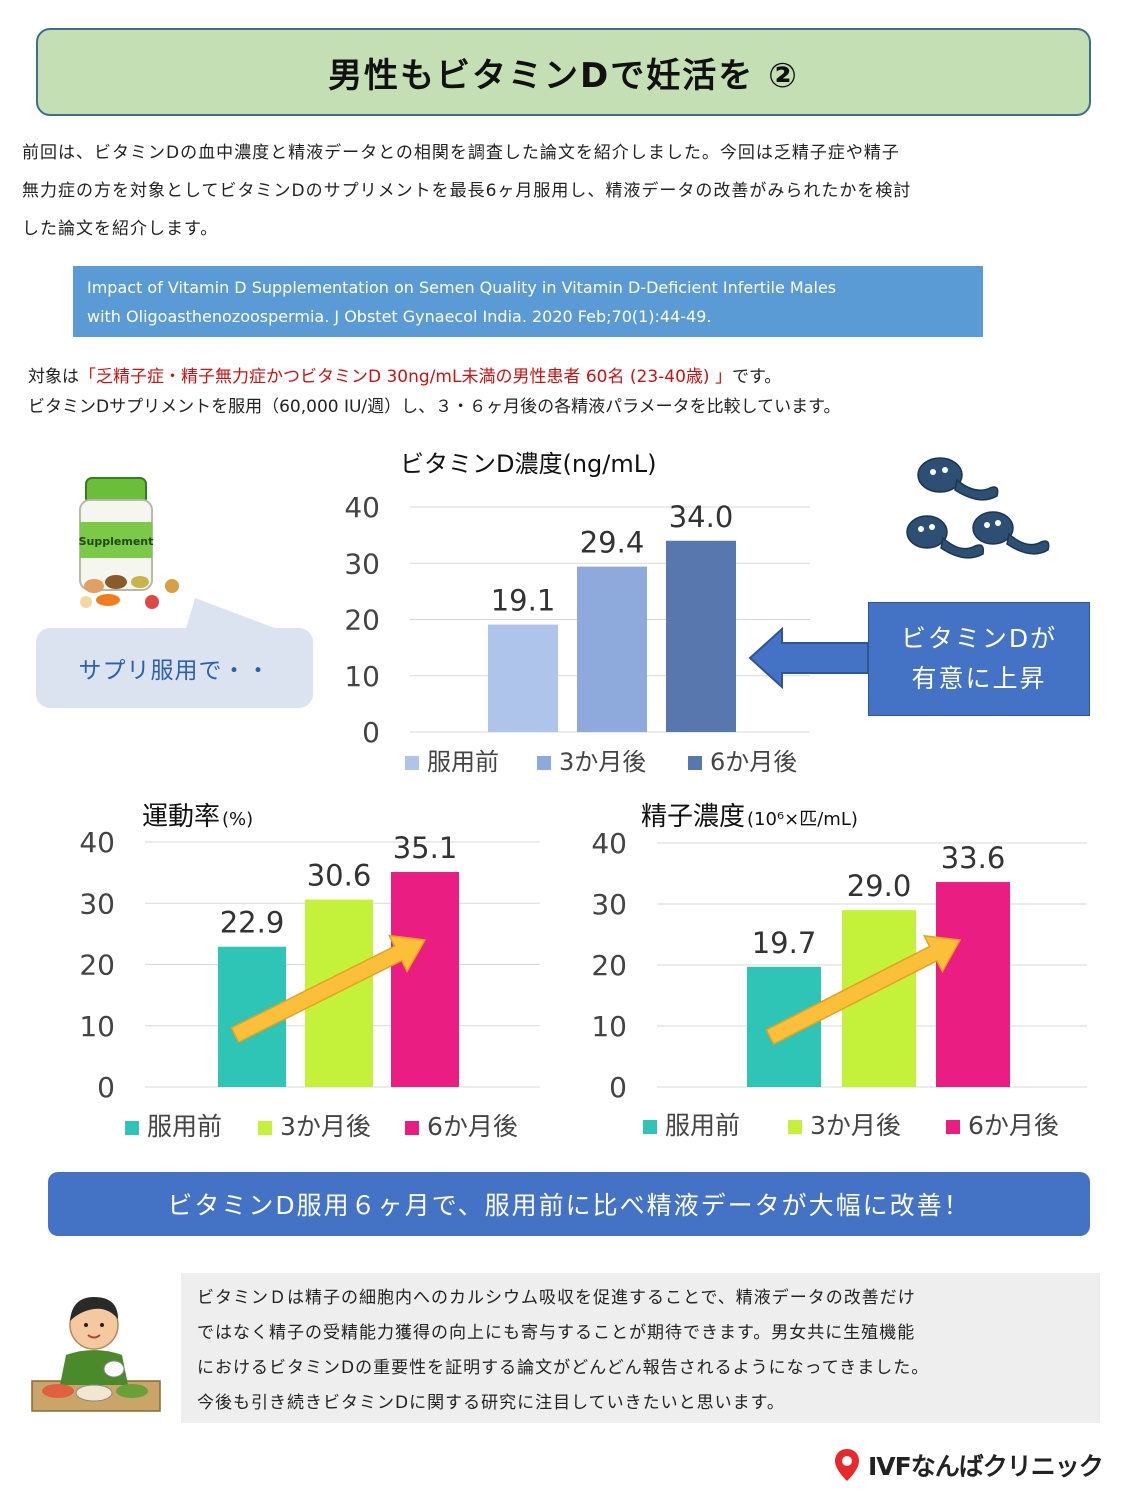 This screenshot has height=1500, width=1125. Describe the element at coordinates (784, 943) in the screenshot. I see `data-label: 19.7` at that location.